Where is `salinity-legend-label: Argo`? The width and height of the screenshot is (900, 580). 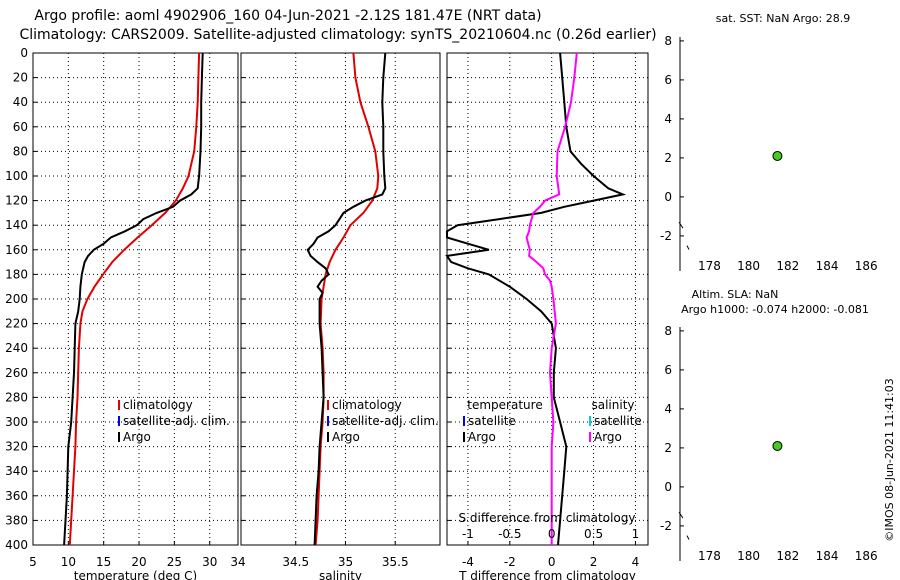
salinity-legend-label: Argo is located at coordinates (346, 437).